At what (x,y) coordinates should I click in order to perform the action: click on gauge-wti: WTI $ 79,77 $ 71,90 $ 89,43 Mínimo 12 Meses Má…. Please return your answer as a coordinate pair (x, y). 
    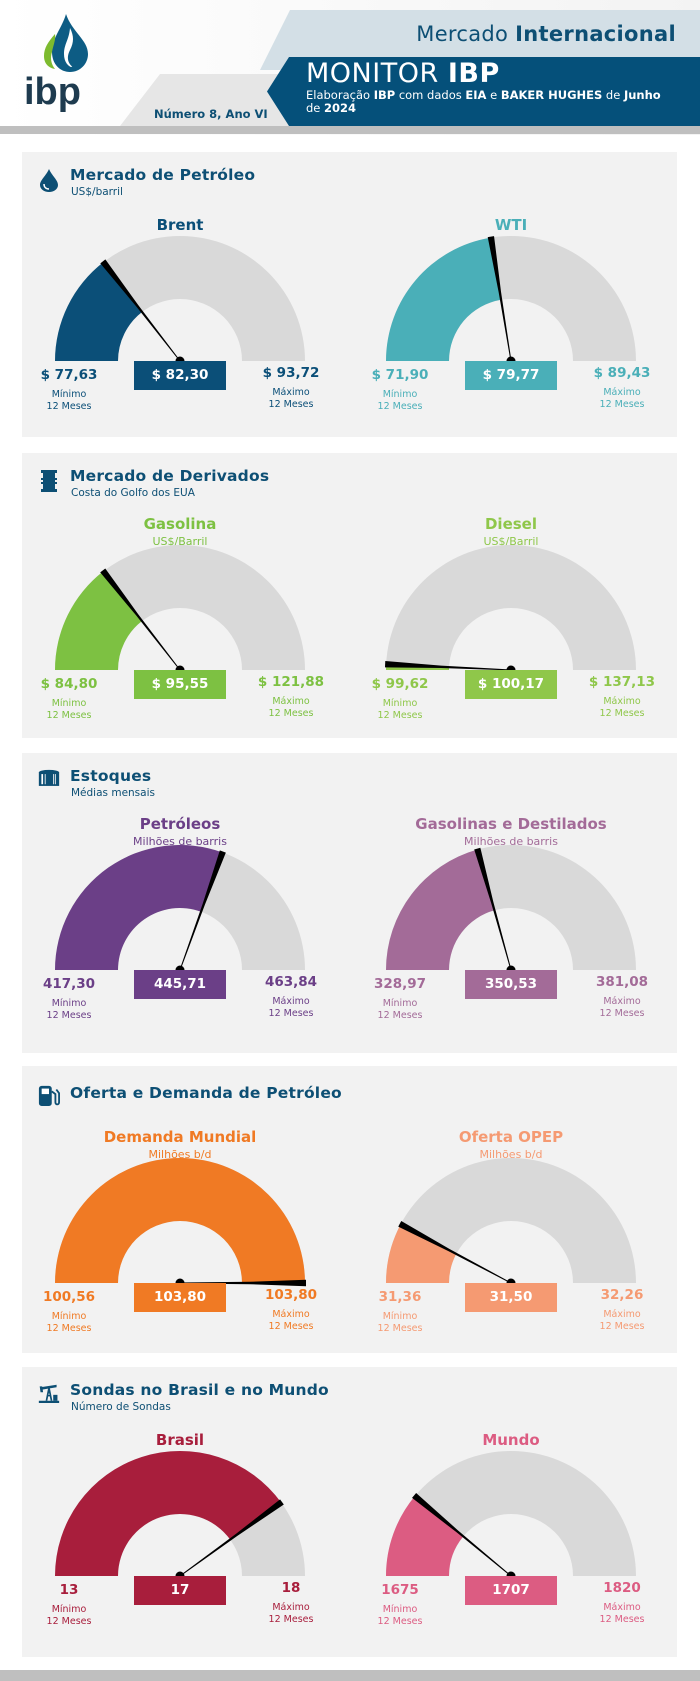
    Looking at the image, I should click on (521, 294).